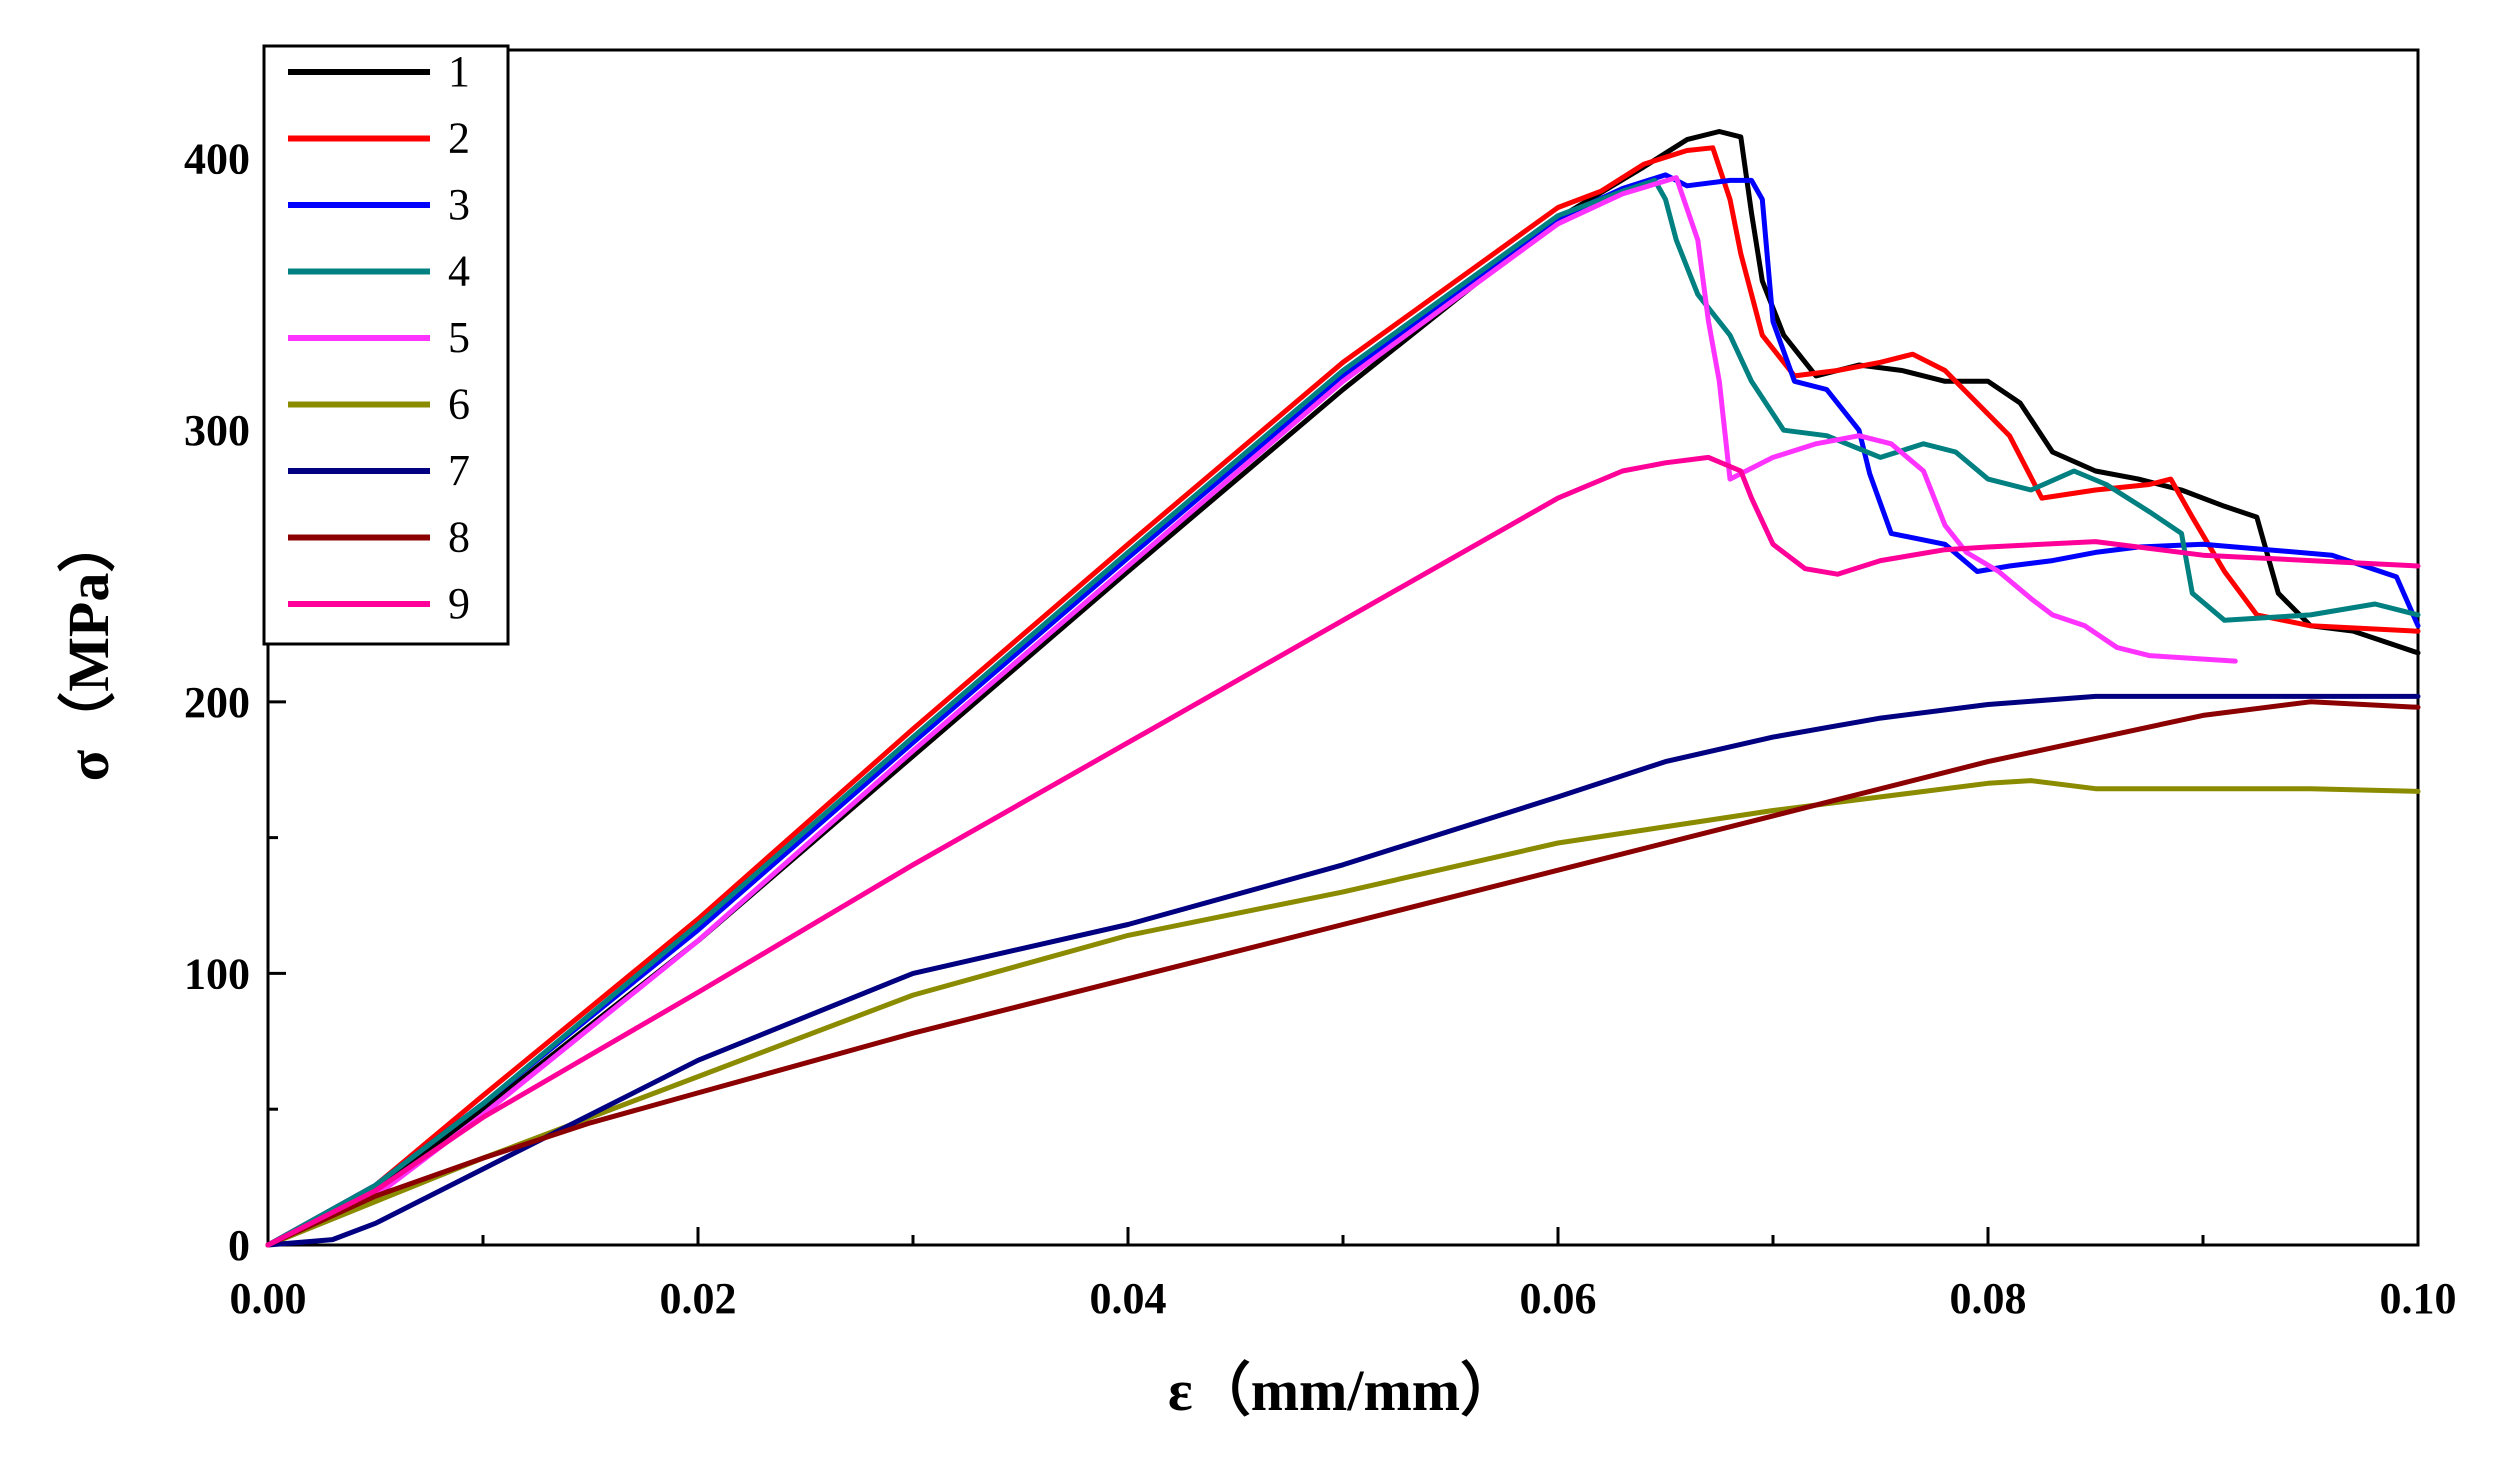  I want to click on y-tick-label: 400, so click(217, 159).